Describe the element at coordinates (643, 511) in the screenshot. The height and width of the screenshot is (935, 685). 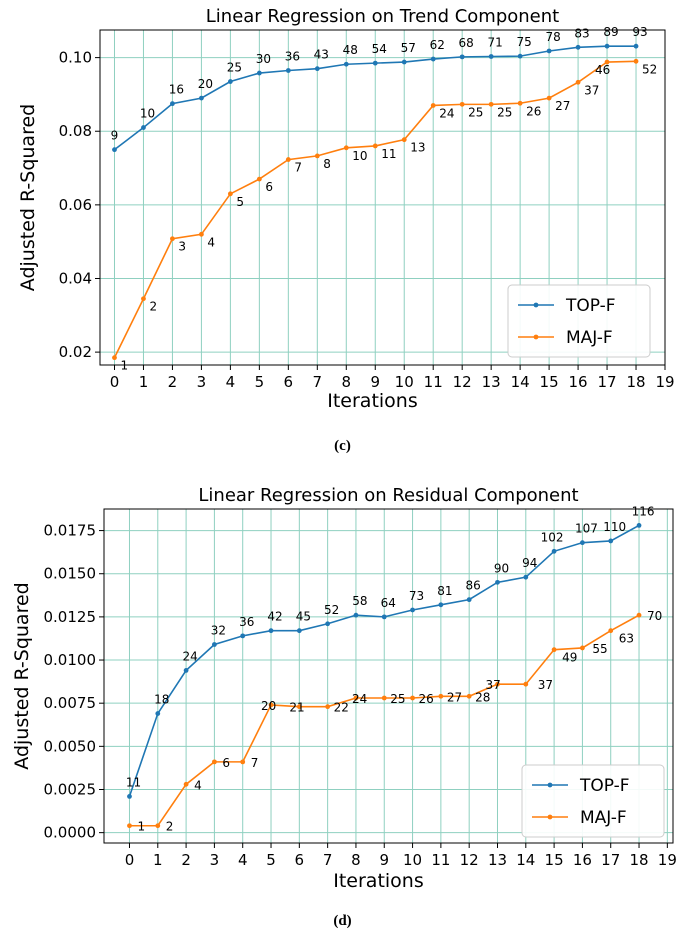
I see `data-label: 116` at that location.